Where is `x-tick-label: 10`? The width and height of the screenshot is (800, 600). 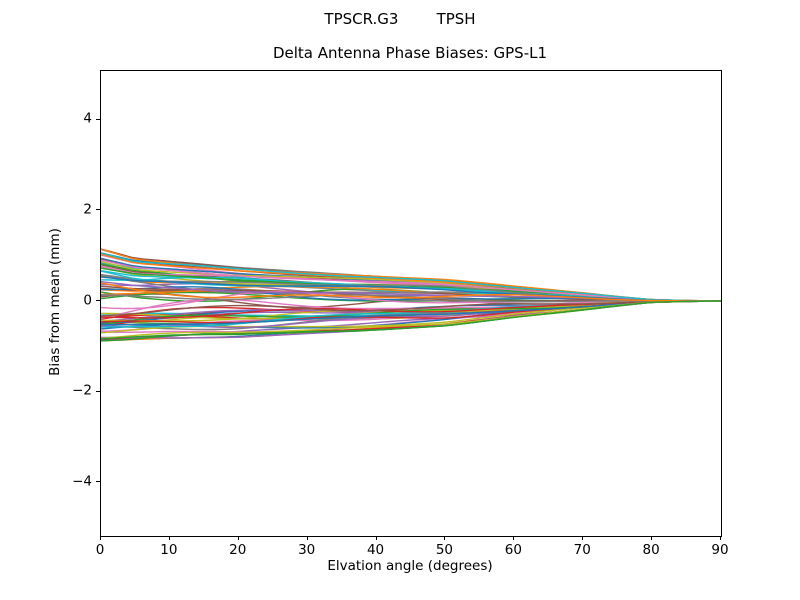 x-tick-label: 10 is located at coordinates (169, 550).